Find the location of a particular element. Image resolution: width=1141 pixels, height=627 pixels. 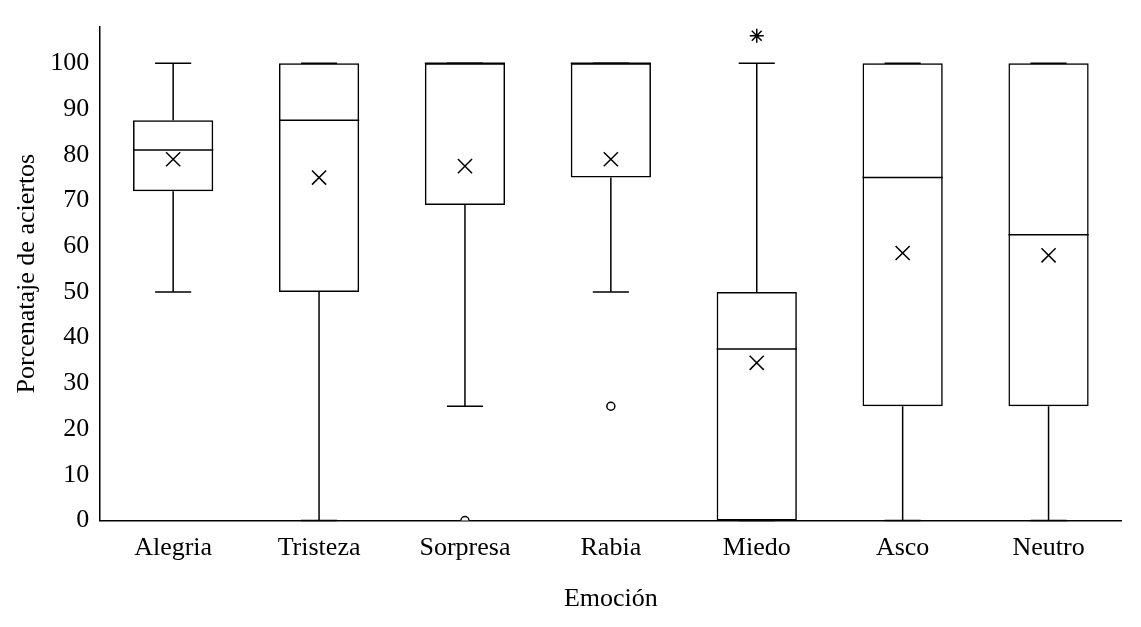

x-tick-label: Neutro is located at coordinates (1048, 547).